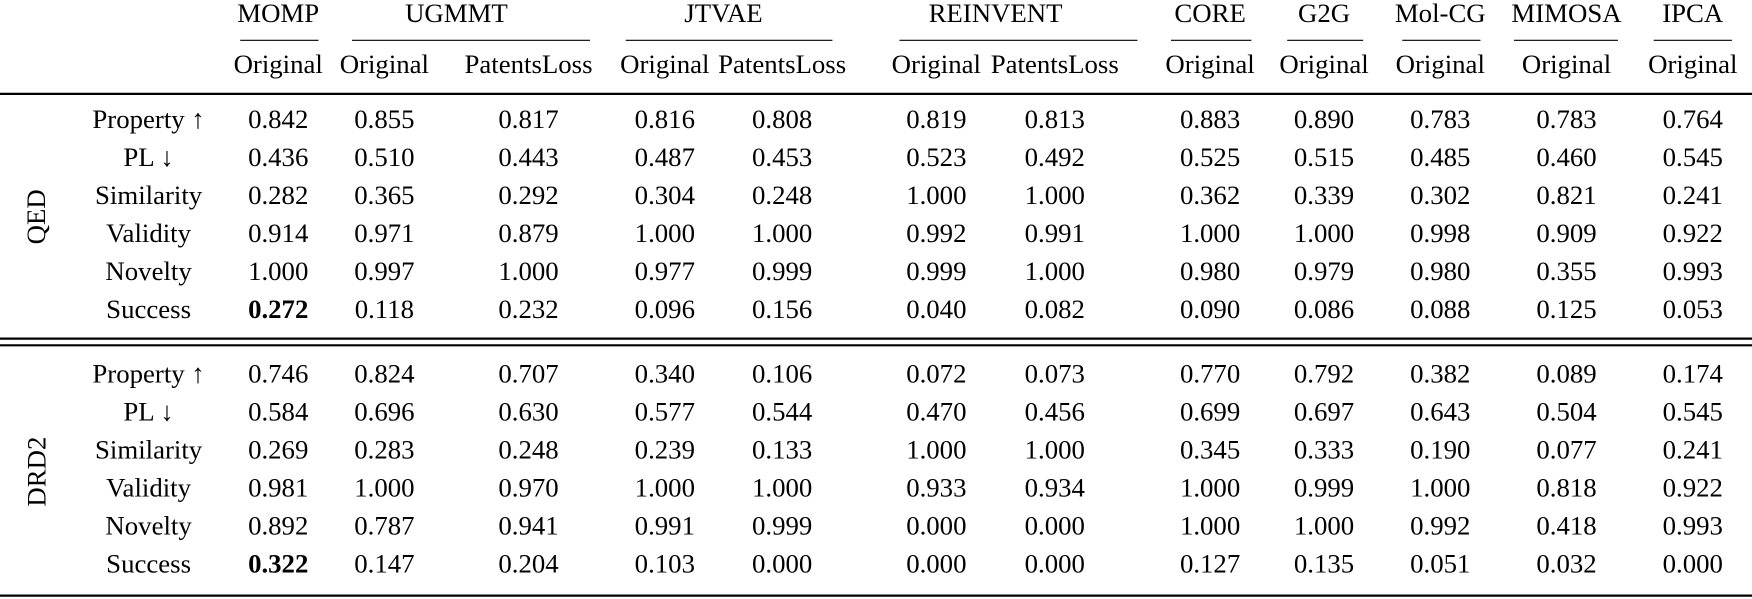 The width and height of the screenshot is (1752, 599). I want to click on cell-value: 0.890, so click(1324, 119).